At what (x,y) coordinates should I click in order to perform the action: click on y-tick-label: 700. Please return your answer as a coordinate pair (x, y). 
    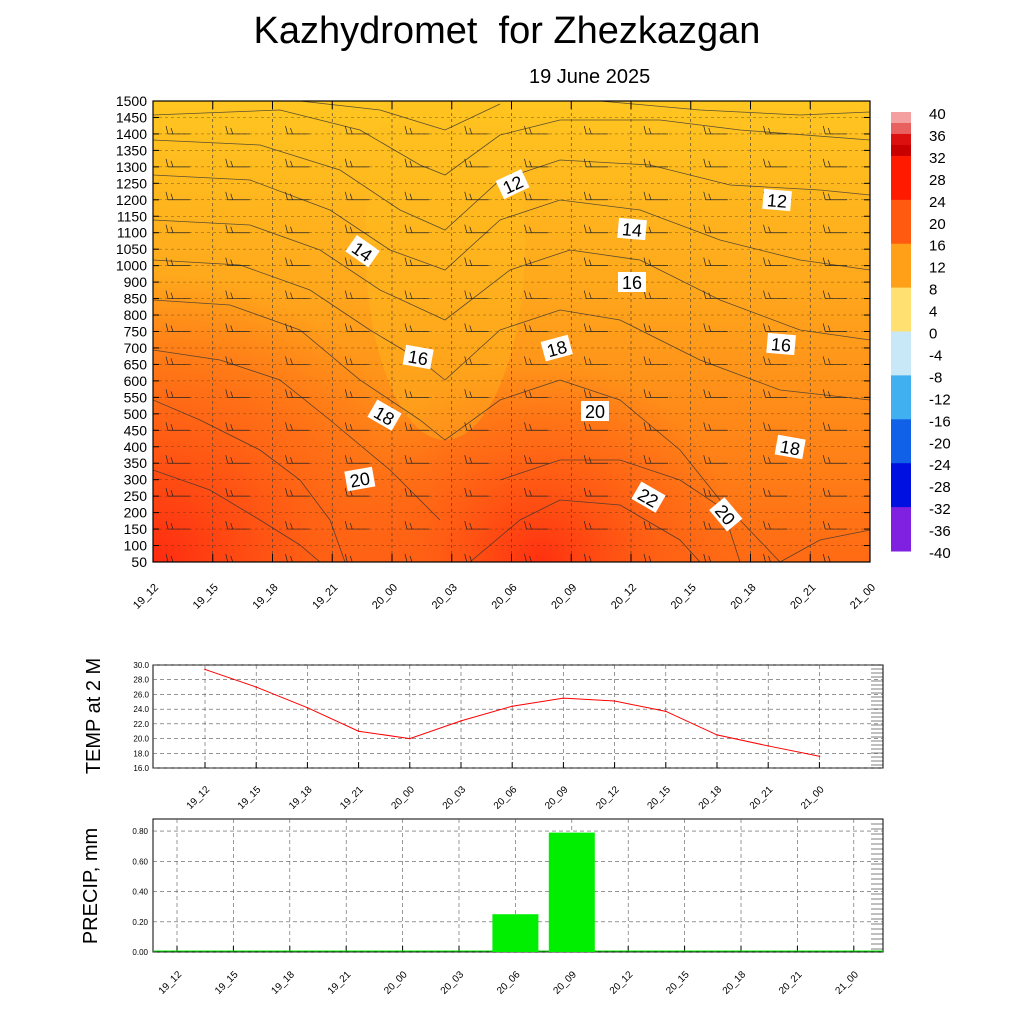
    Looking at the image, I should click on (136, 348).